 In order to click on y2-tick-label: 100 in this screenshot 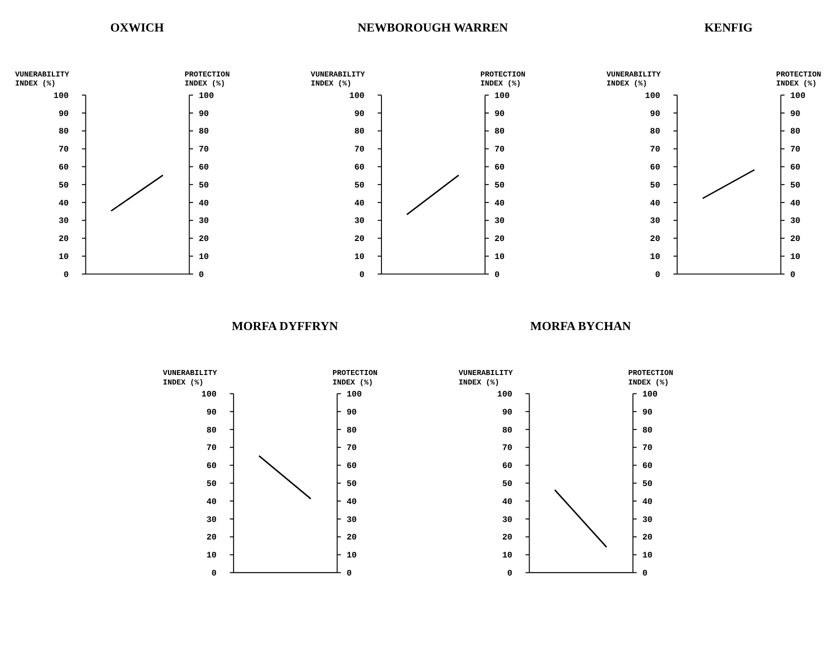, I will do `click(798, 95)`.